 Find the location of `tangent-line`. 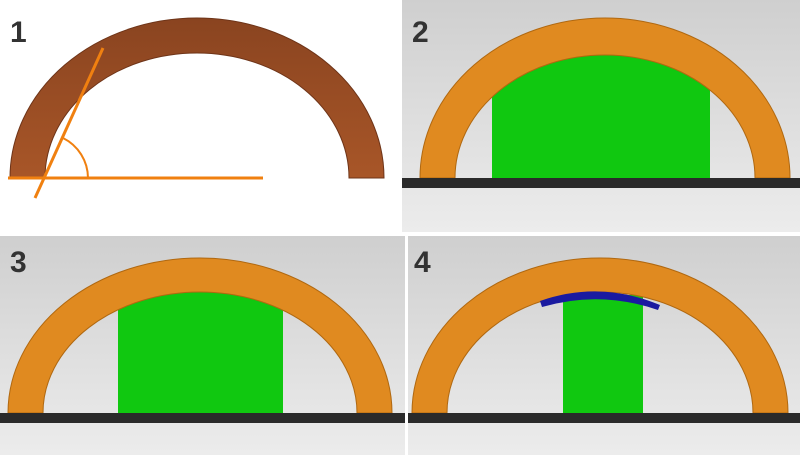

tangent-line is located at coordinates (69, 123).